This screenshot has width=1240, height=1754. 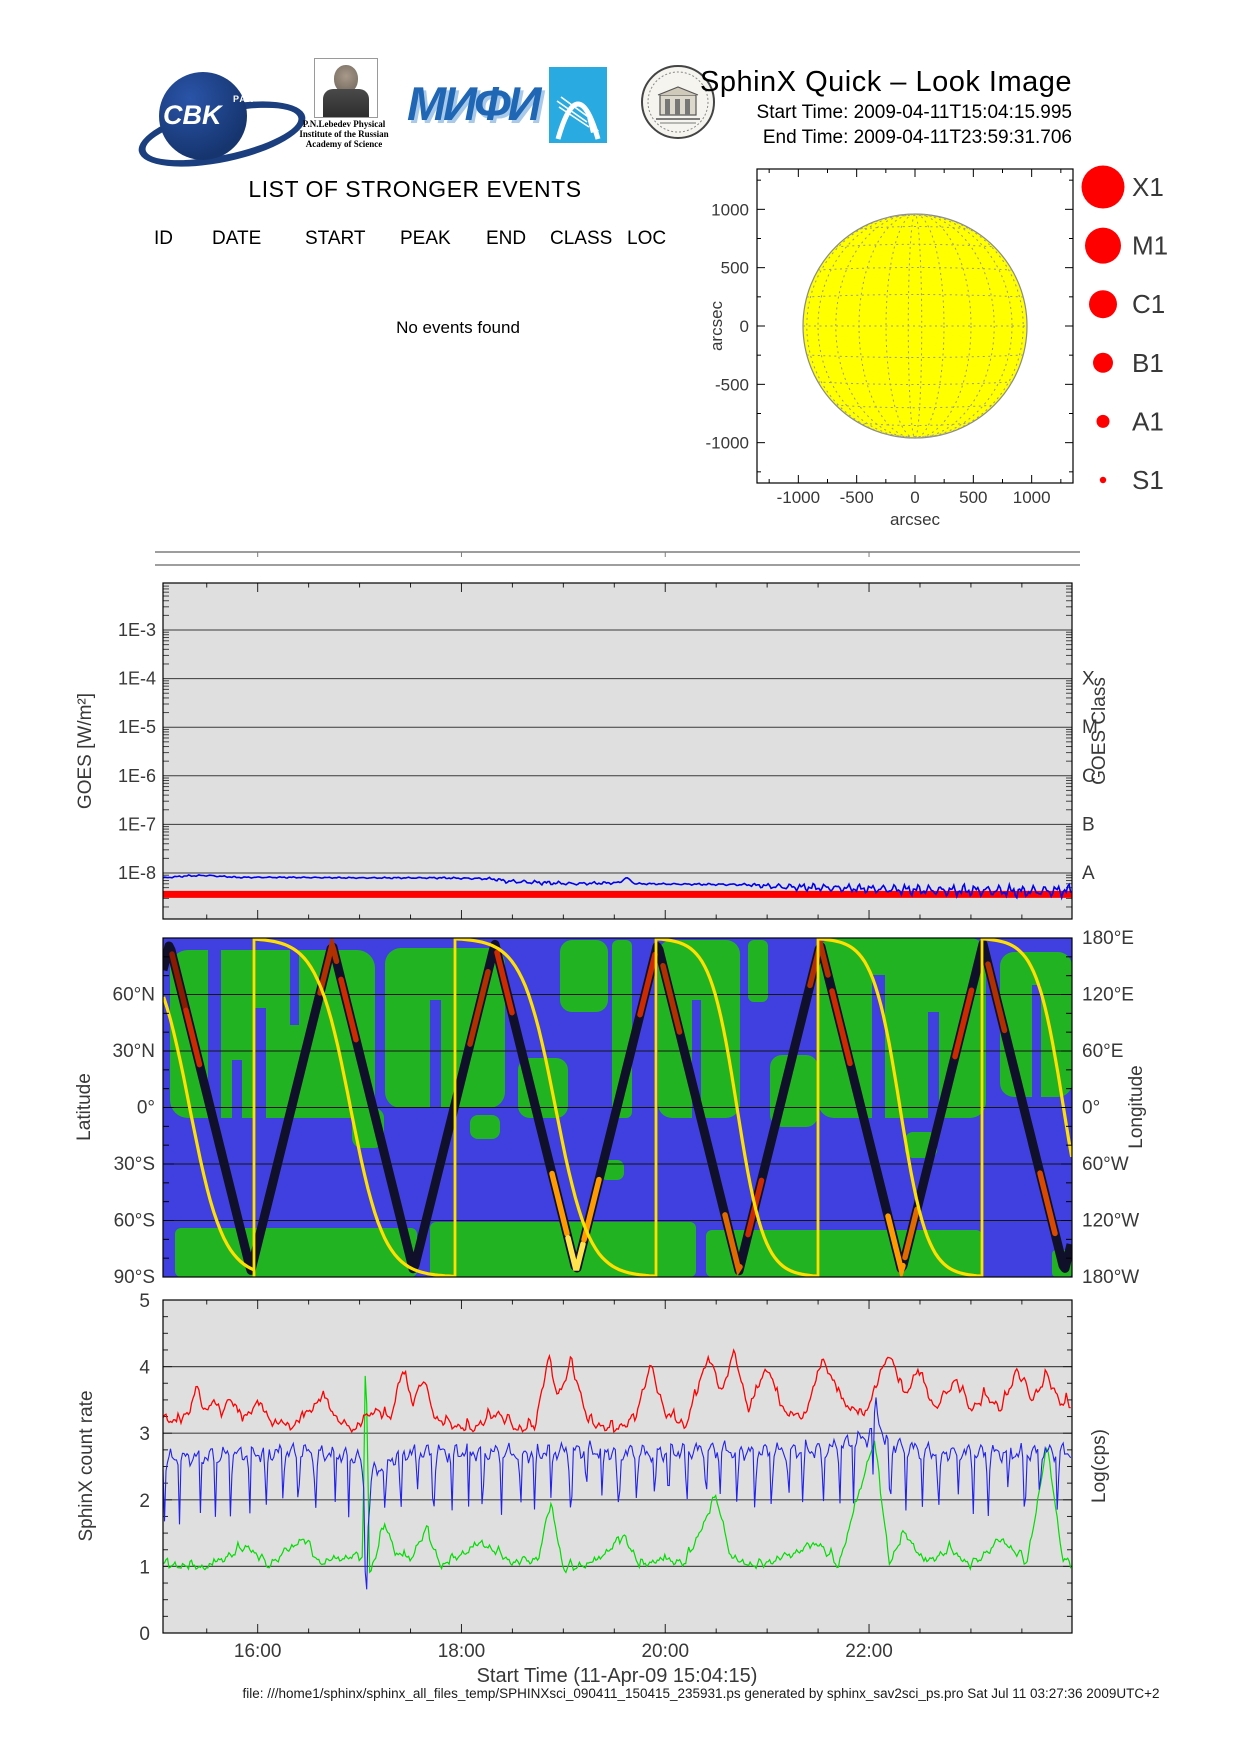 What do you see at coordinates (1103, 187) in the screenshot?
I see `flare-class-dot-X1` at bounding box center [1103, 187].